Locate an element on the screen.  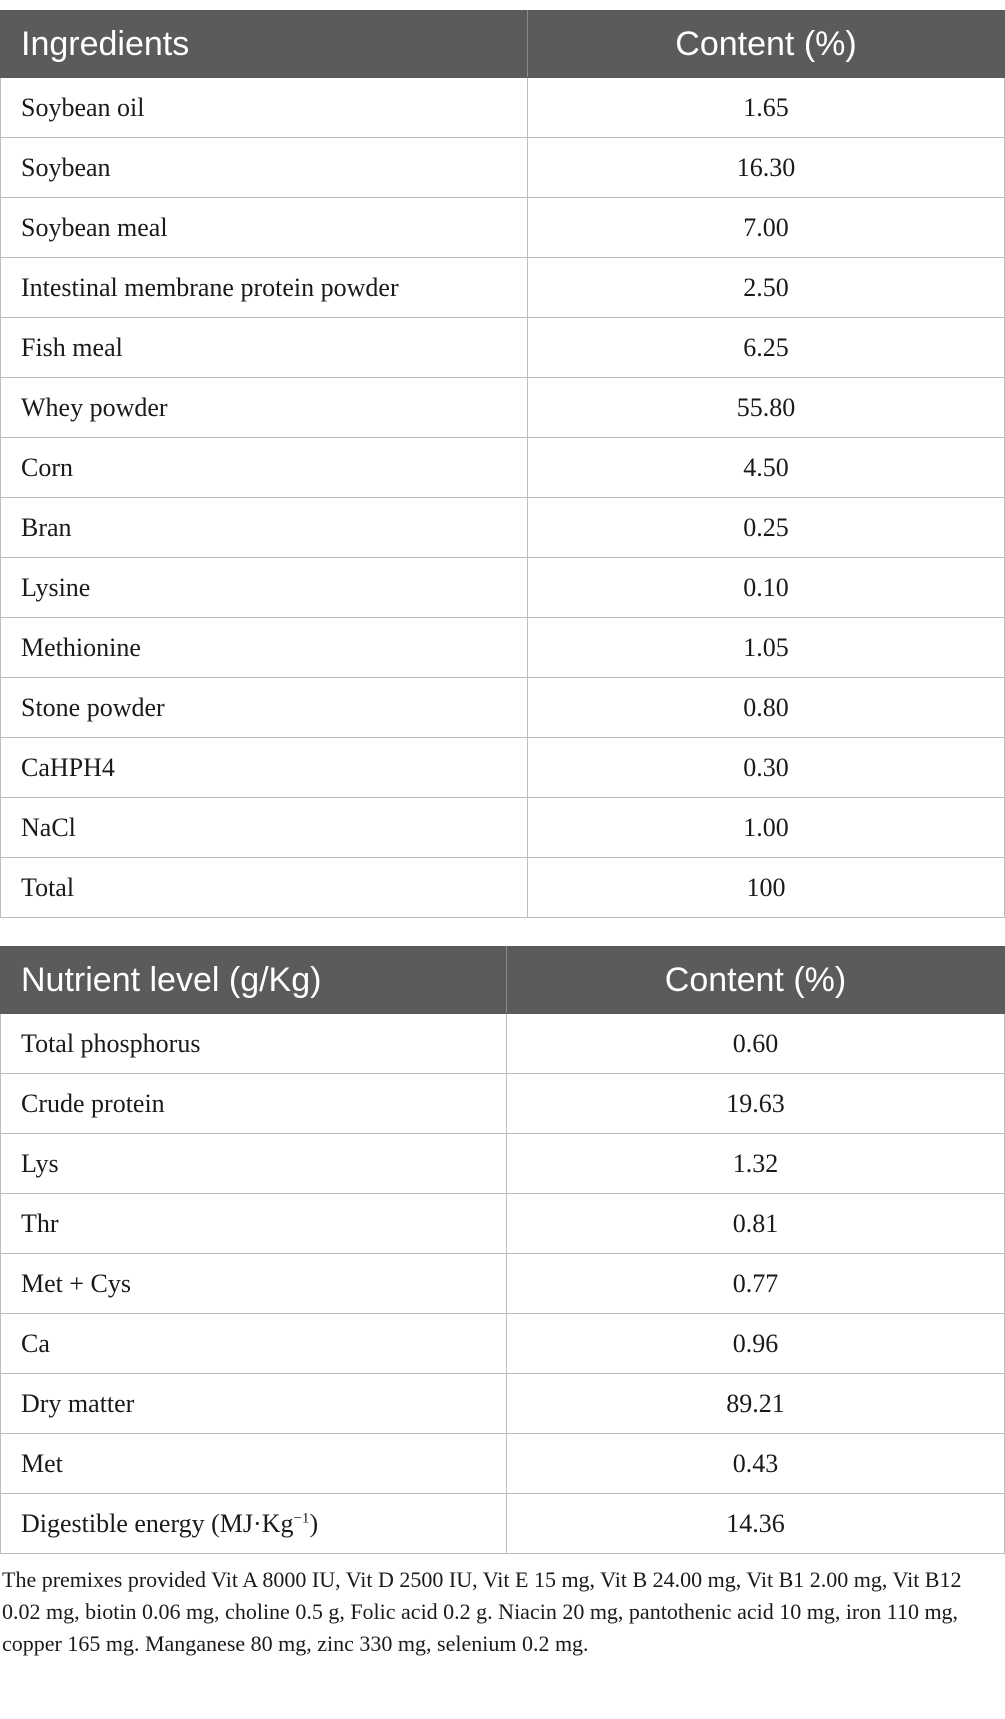
row-label: Thr is located at coordinates (253, 1223).